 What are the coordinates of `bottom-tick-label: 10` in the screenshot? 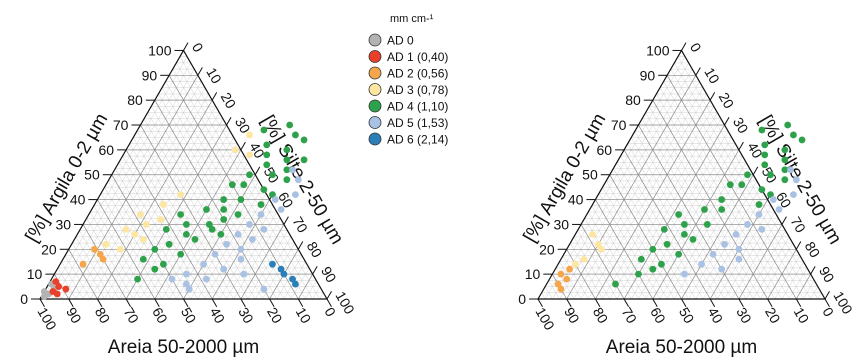 It's located at (802, 316).